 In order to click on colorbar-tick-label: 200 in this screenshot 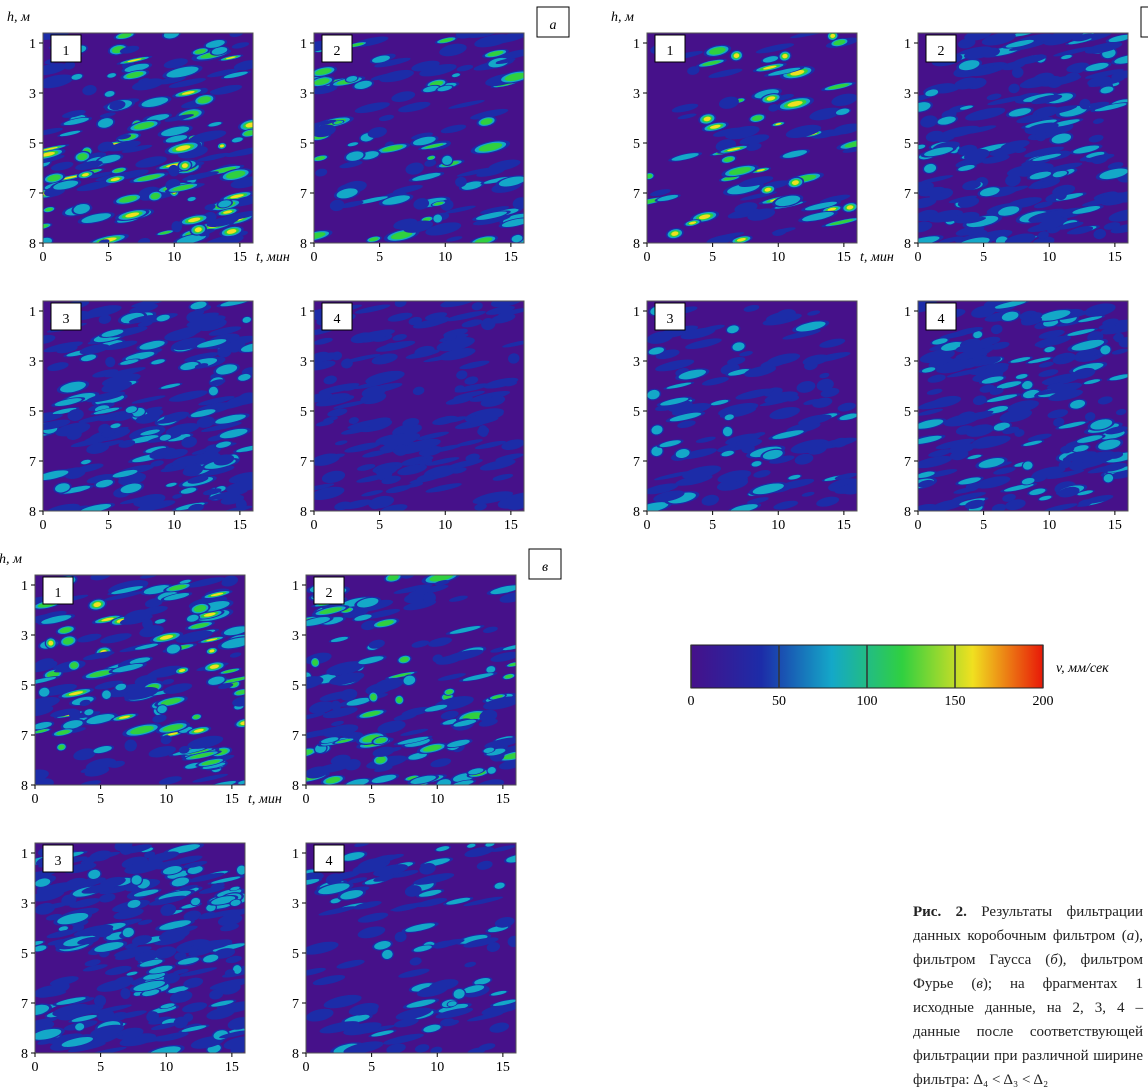, I will do `click(1043, 701)`.